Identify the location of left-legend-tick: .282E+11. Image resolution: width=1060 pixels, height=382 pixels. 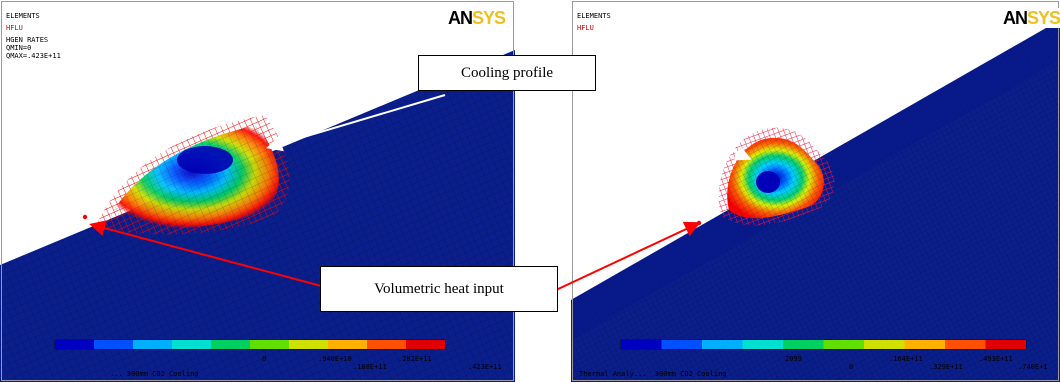
(415, 359).